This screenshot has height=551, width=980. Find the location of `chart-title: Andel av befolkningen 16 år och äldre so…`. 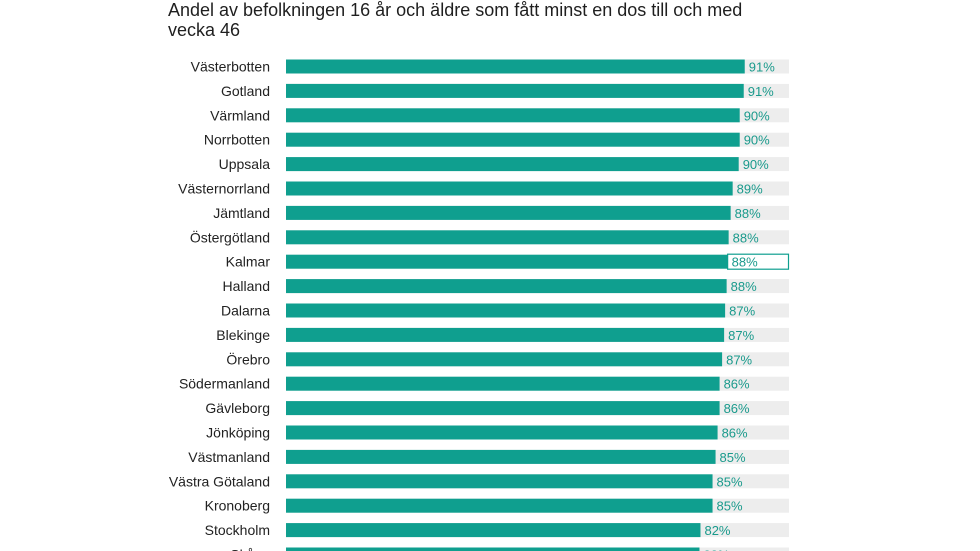

chart-title: Andel av befolkningen 16 år och äldre so… is located at coordinates (455, 20).